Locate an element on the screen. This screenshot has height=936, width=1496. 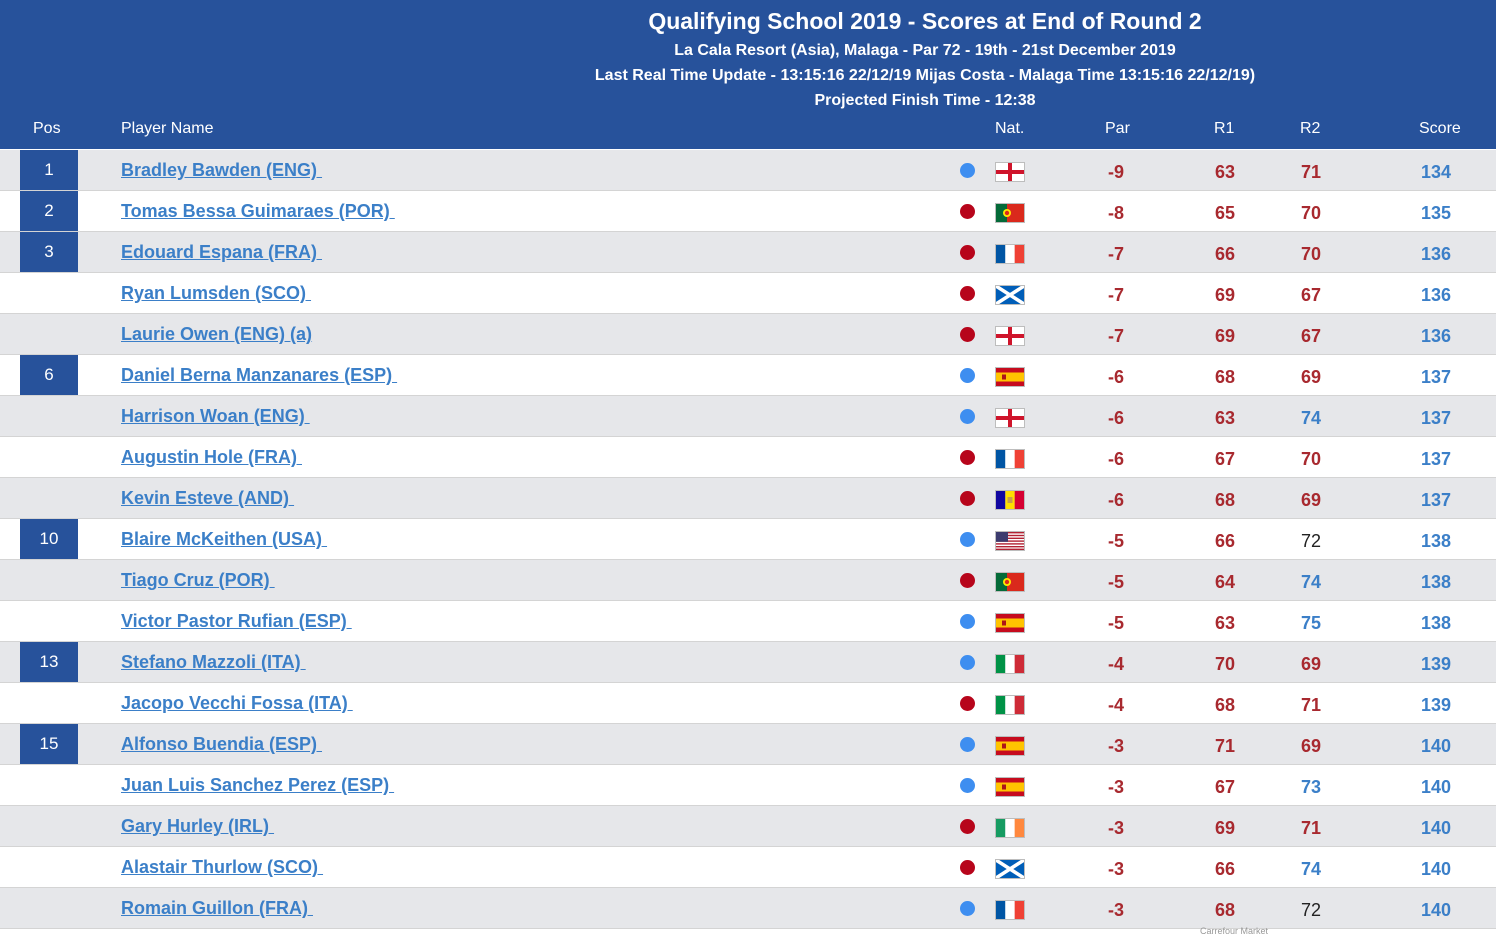
player-name-link: Ryan Lumsden (SCO) is located at coordinates (216, 293).